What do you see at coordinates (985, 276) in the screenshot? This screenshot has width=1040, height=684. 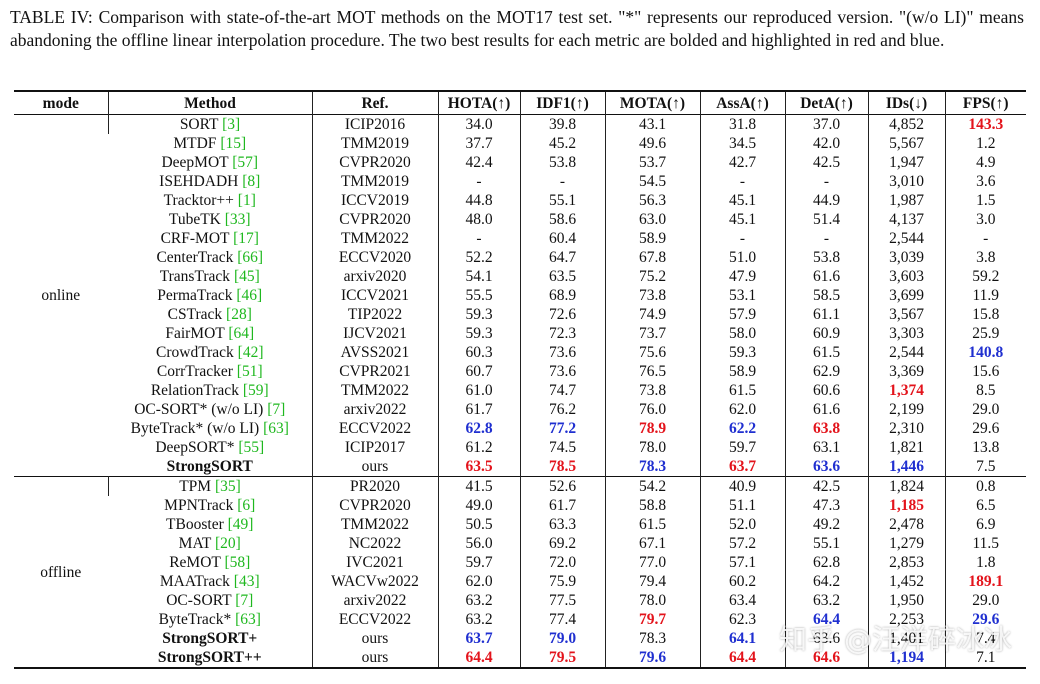 I see `metric-cell: 59.2` at bounding box center [985, 276].